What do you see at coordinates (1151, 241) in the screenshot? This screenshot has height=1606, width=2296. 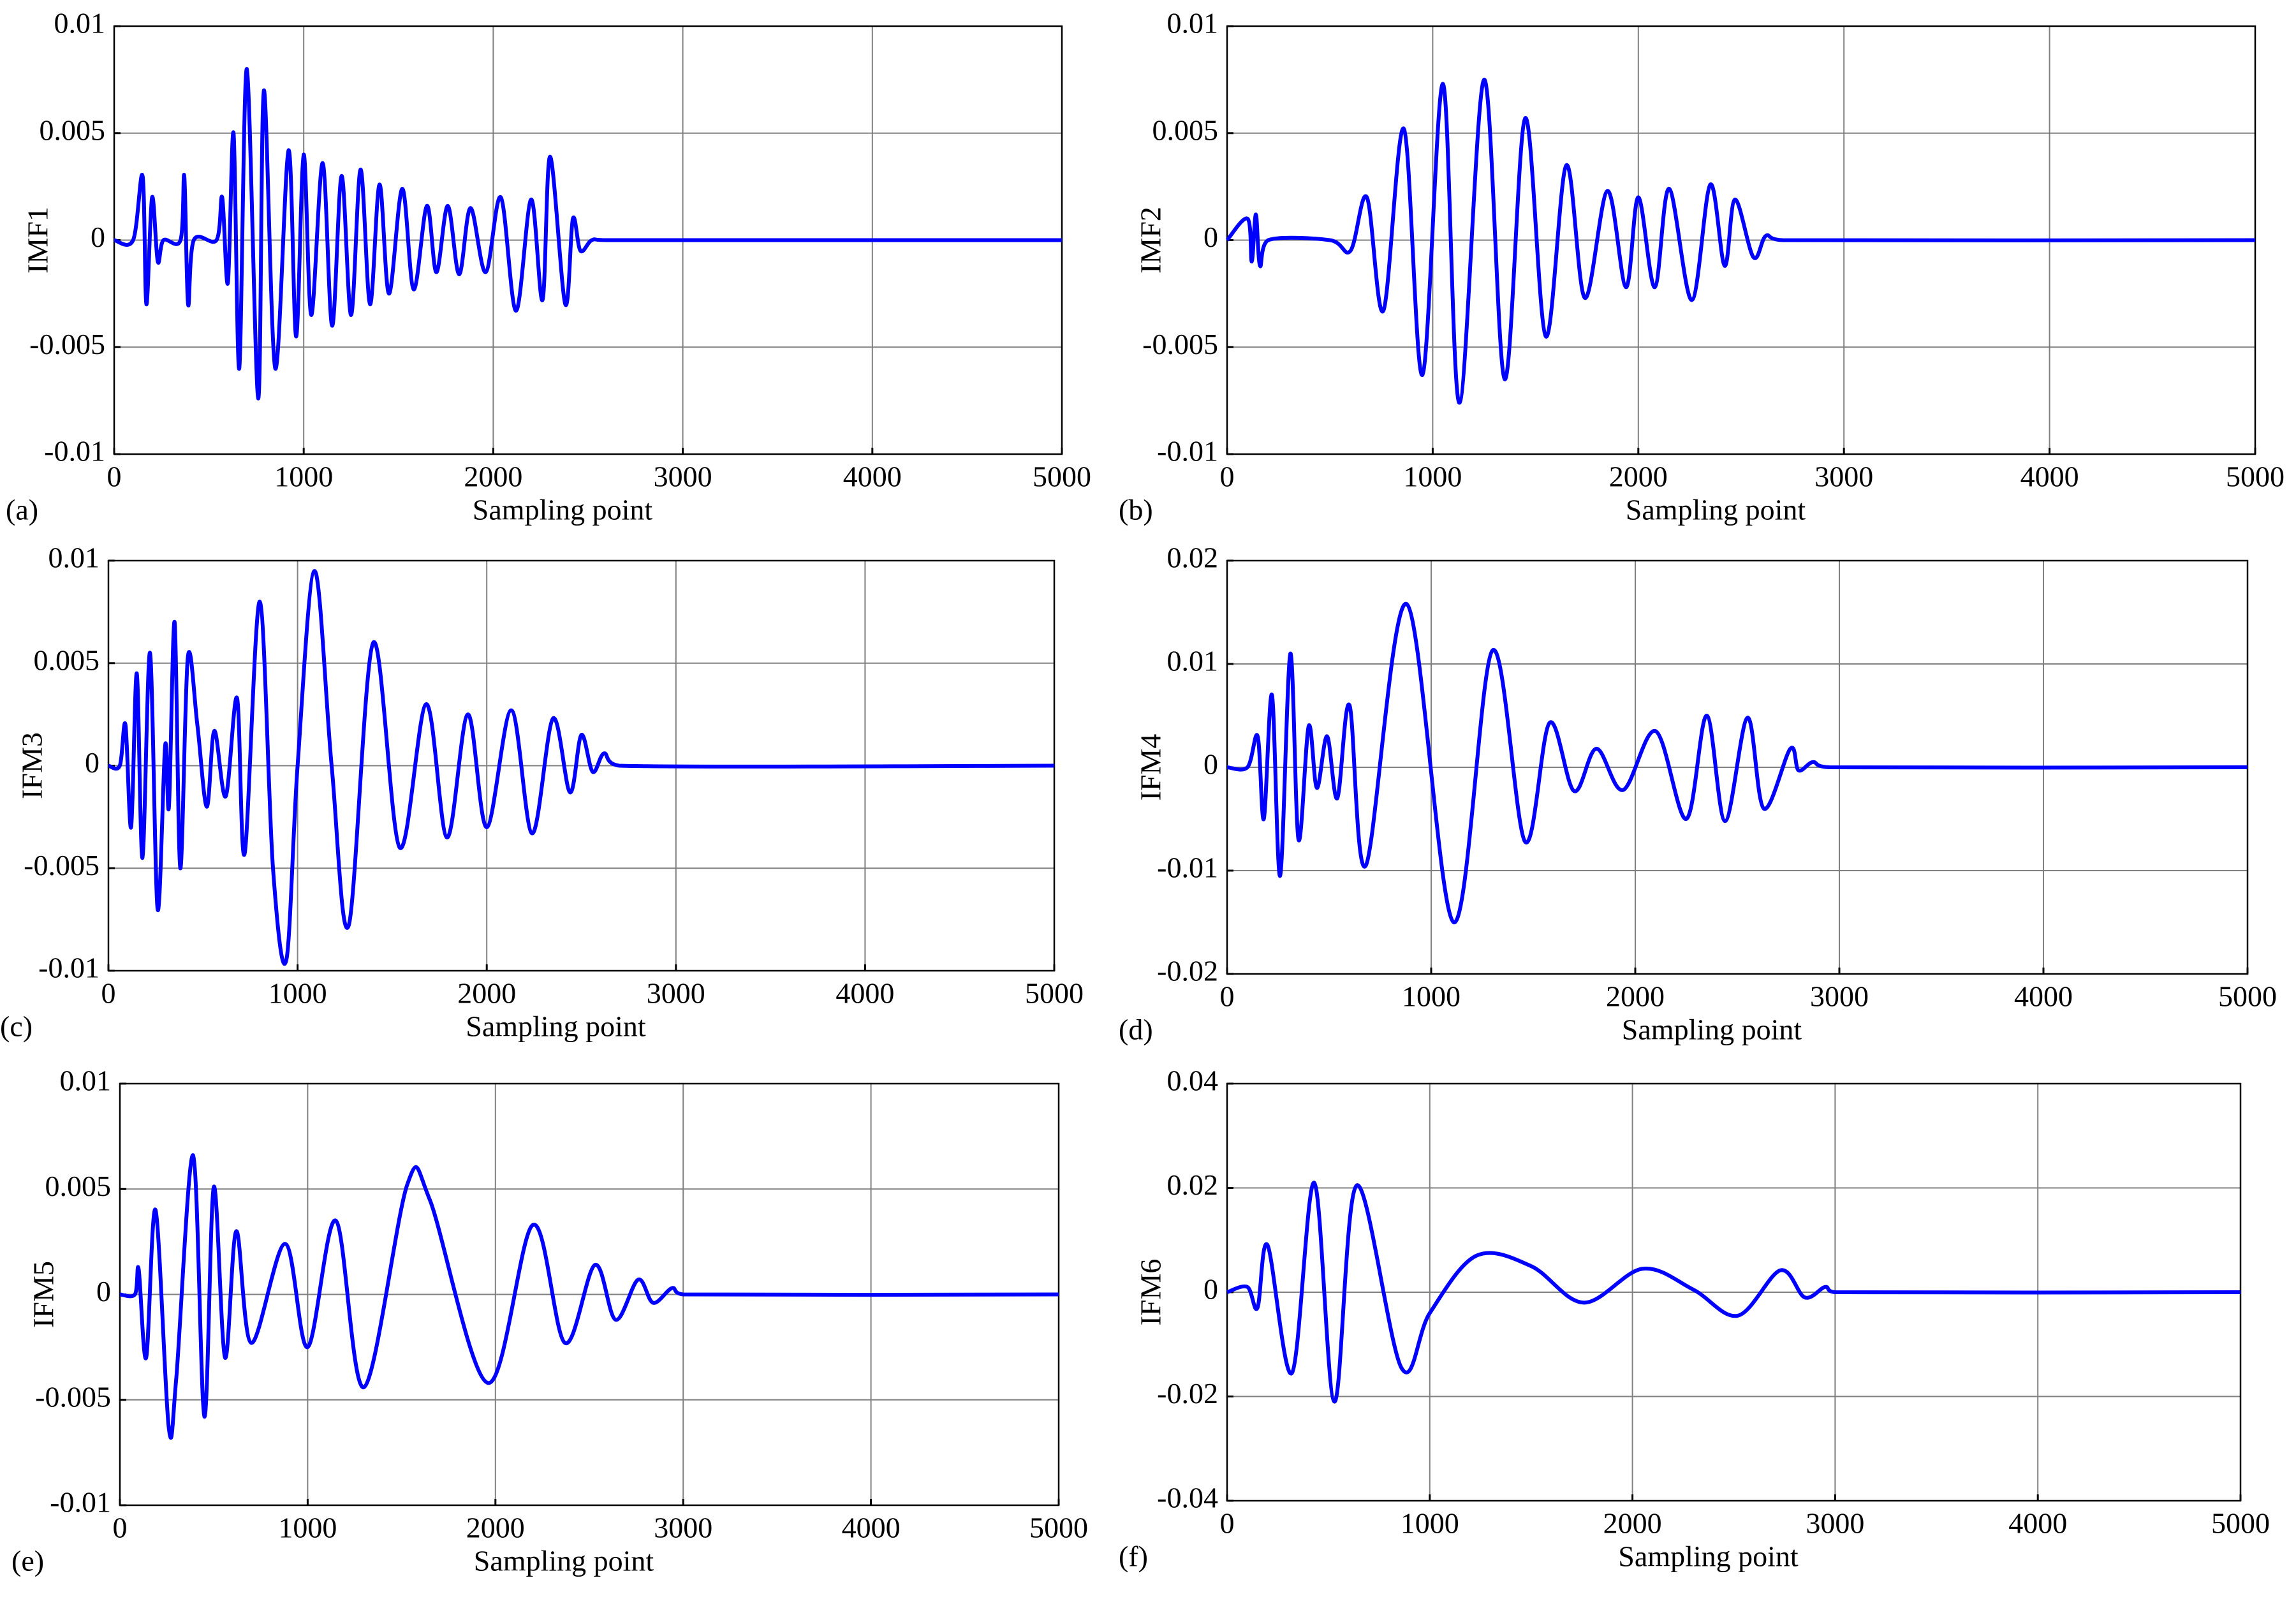 I see `y-axis-label: IMF2` at bounding box center [1151, 241].